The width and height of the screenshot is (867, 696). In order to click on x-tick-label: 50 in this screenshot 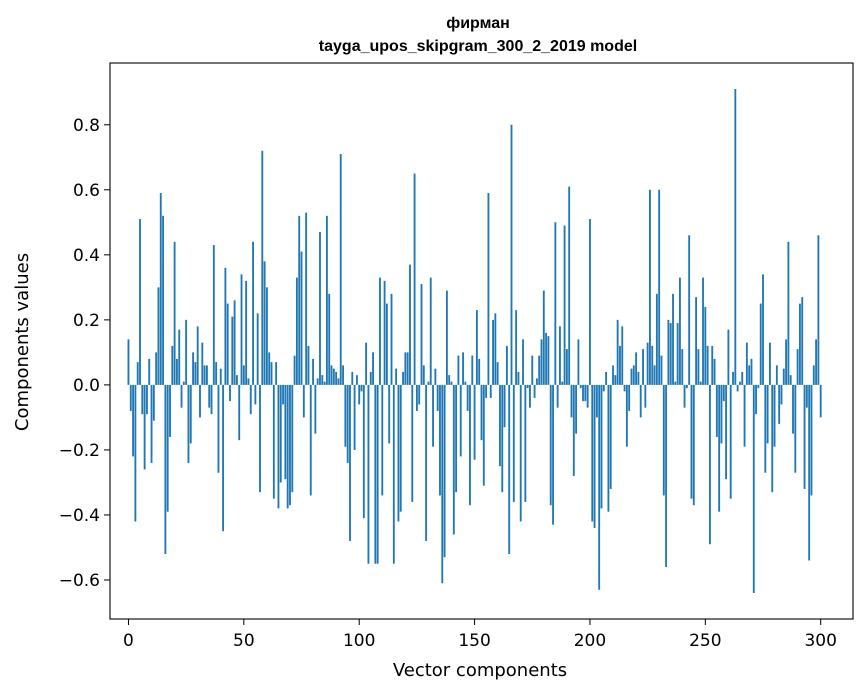, I will do `click(244, 641)`.